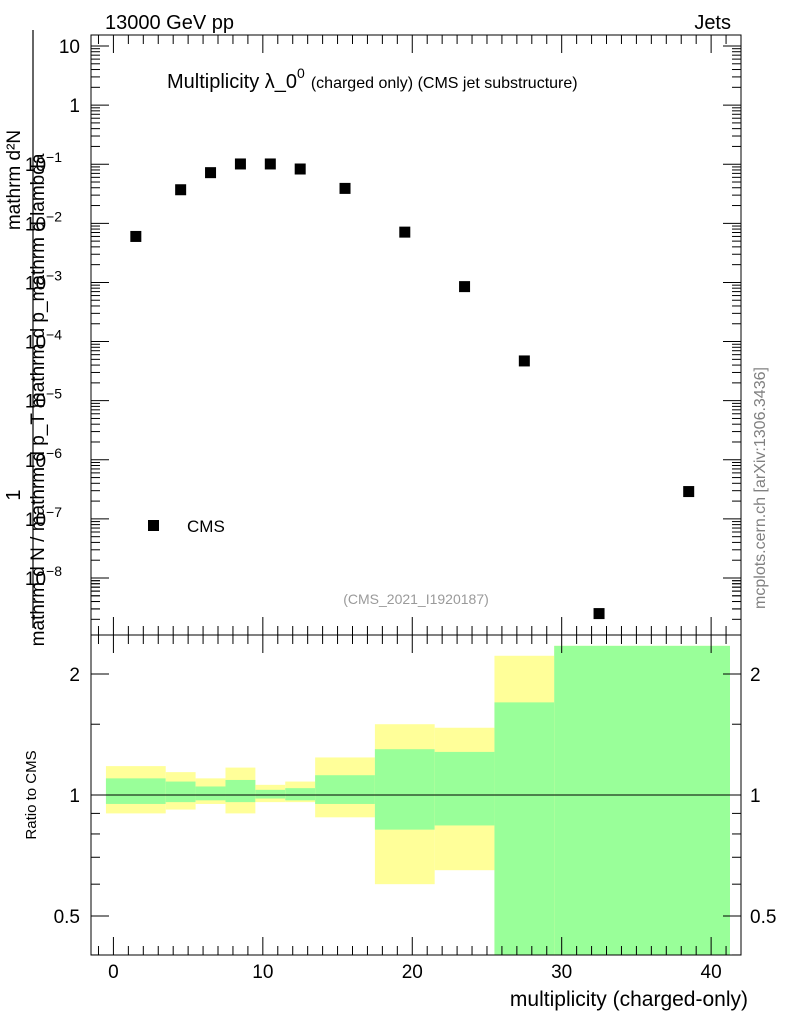 Image resolution: width=786 pixels, height=1024 pixels. Describe the element at coordinates (755, 796) in the screenshot. I see `ratio-y-tick-label-right: 1` at that location.